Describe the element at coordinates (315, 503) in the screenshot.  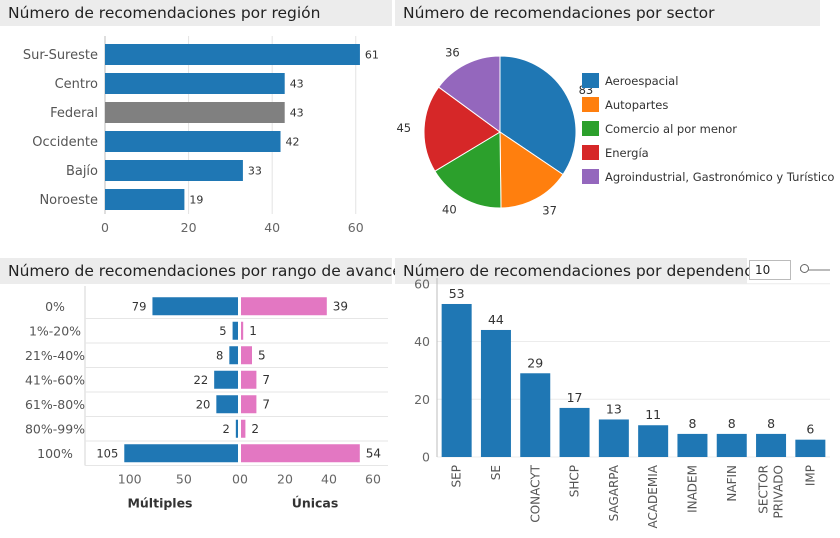
I see `avance-right-axis-title: Únicas` at that location.